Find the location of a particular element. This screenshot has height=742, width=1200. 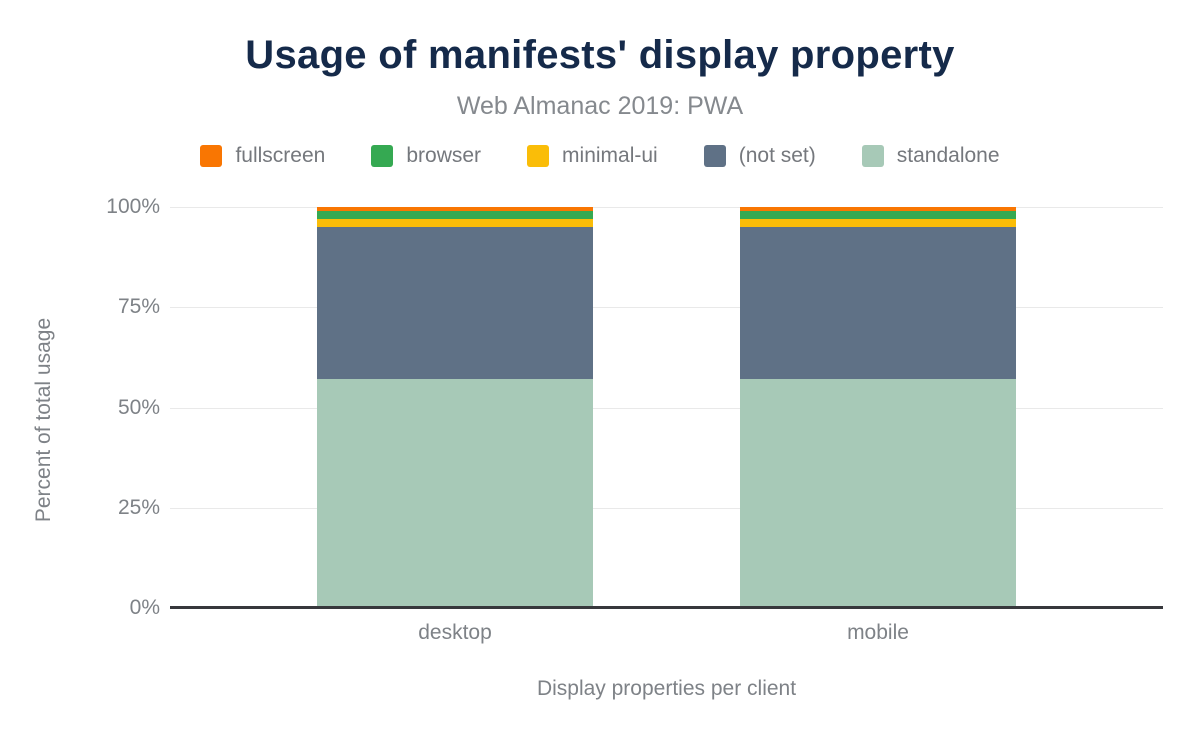

y-tick-label-0: 0% is located at coordinates (144, 607).